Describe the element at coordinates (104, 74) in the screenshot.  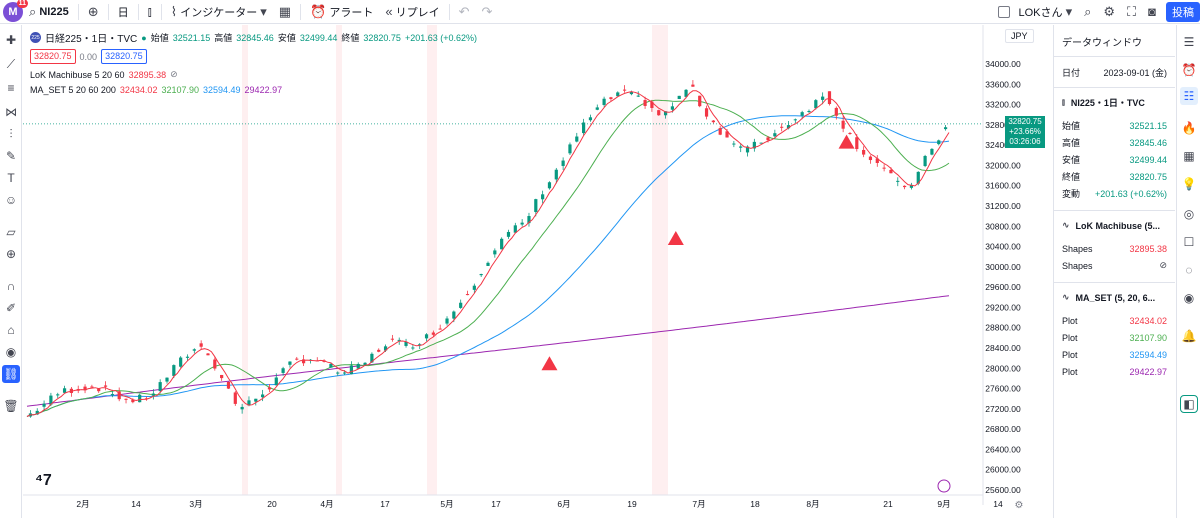
I see `legend-indicator-1: LoK Machibuse 5 20 60 32895.38 ⊘` at that location.